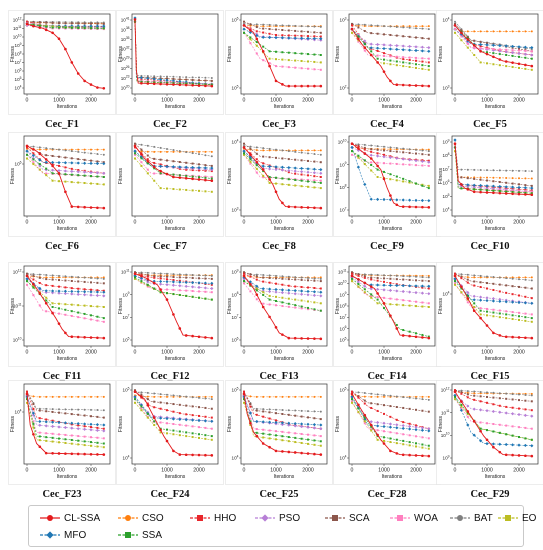 This screenshot has height=550, width=543. What do you see at coordinates (13, 53) in the screenshot?
I see `y-axis-label: Fitness` at bounding box center [13, 53].